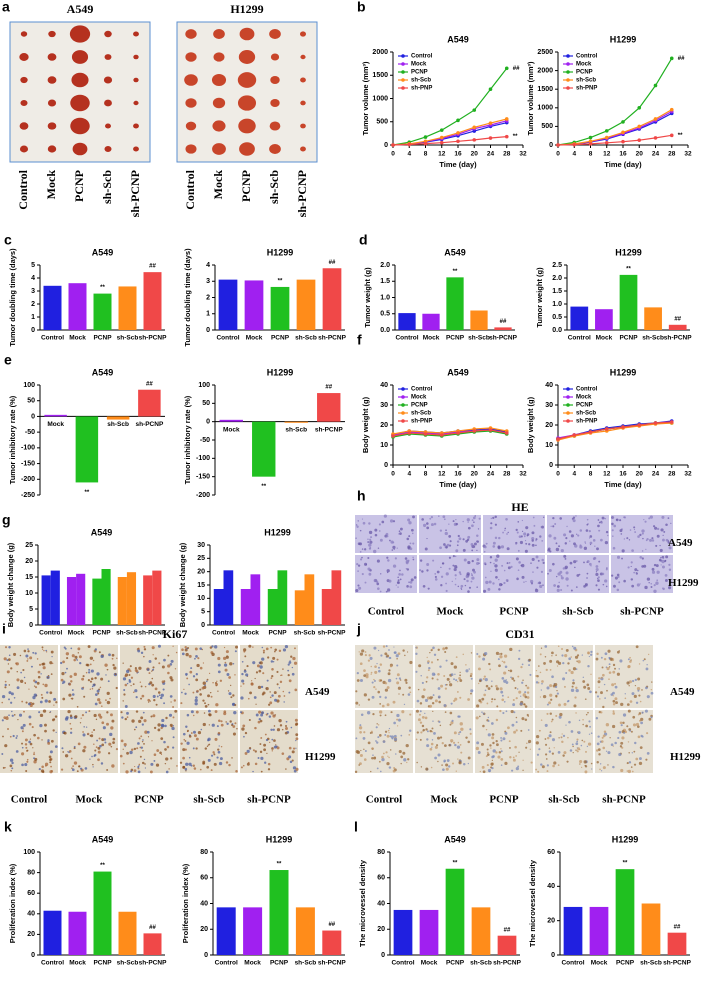 This screenshot has width=703, height=991. What do you see at coordinates (490, 89) in the screenshot?
I see `point` at bounding box center [490, 89].